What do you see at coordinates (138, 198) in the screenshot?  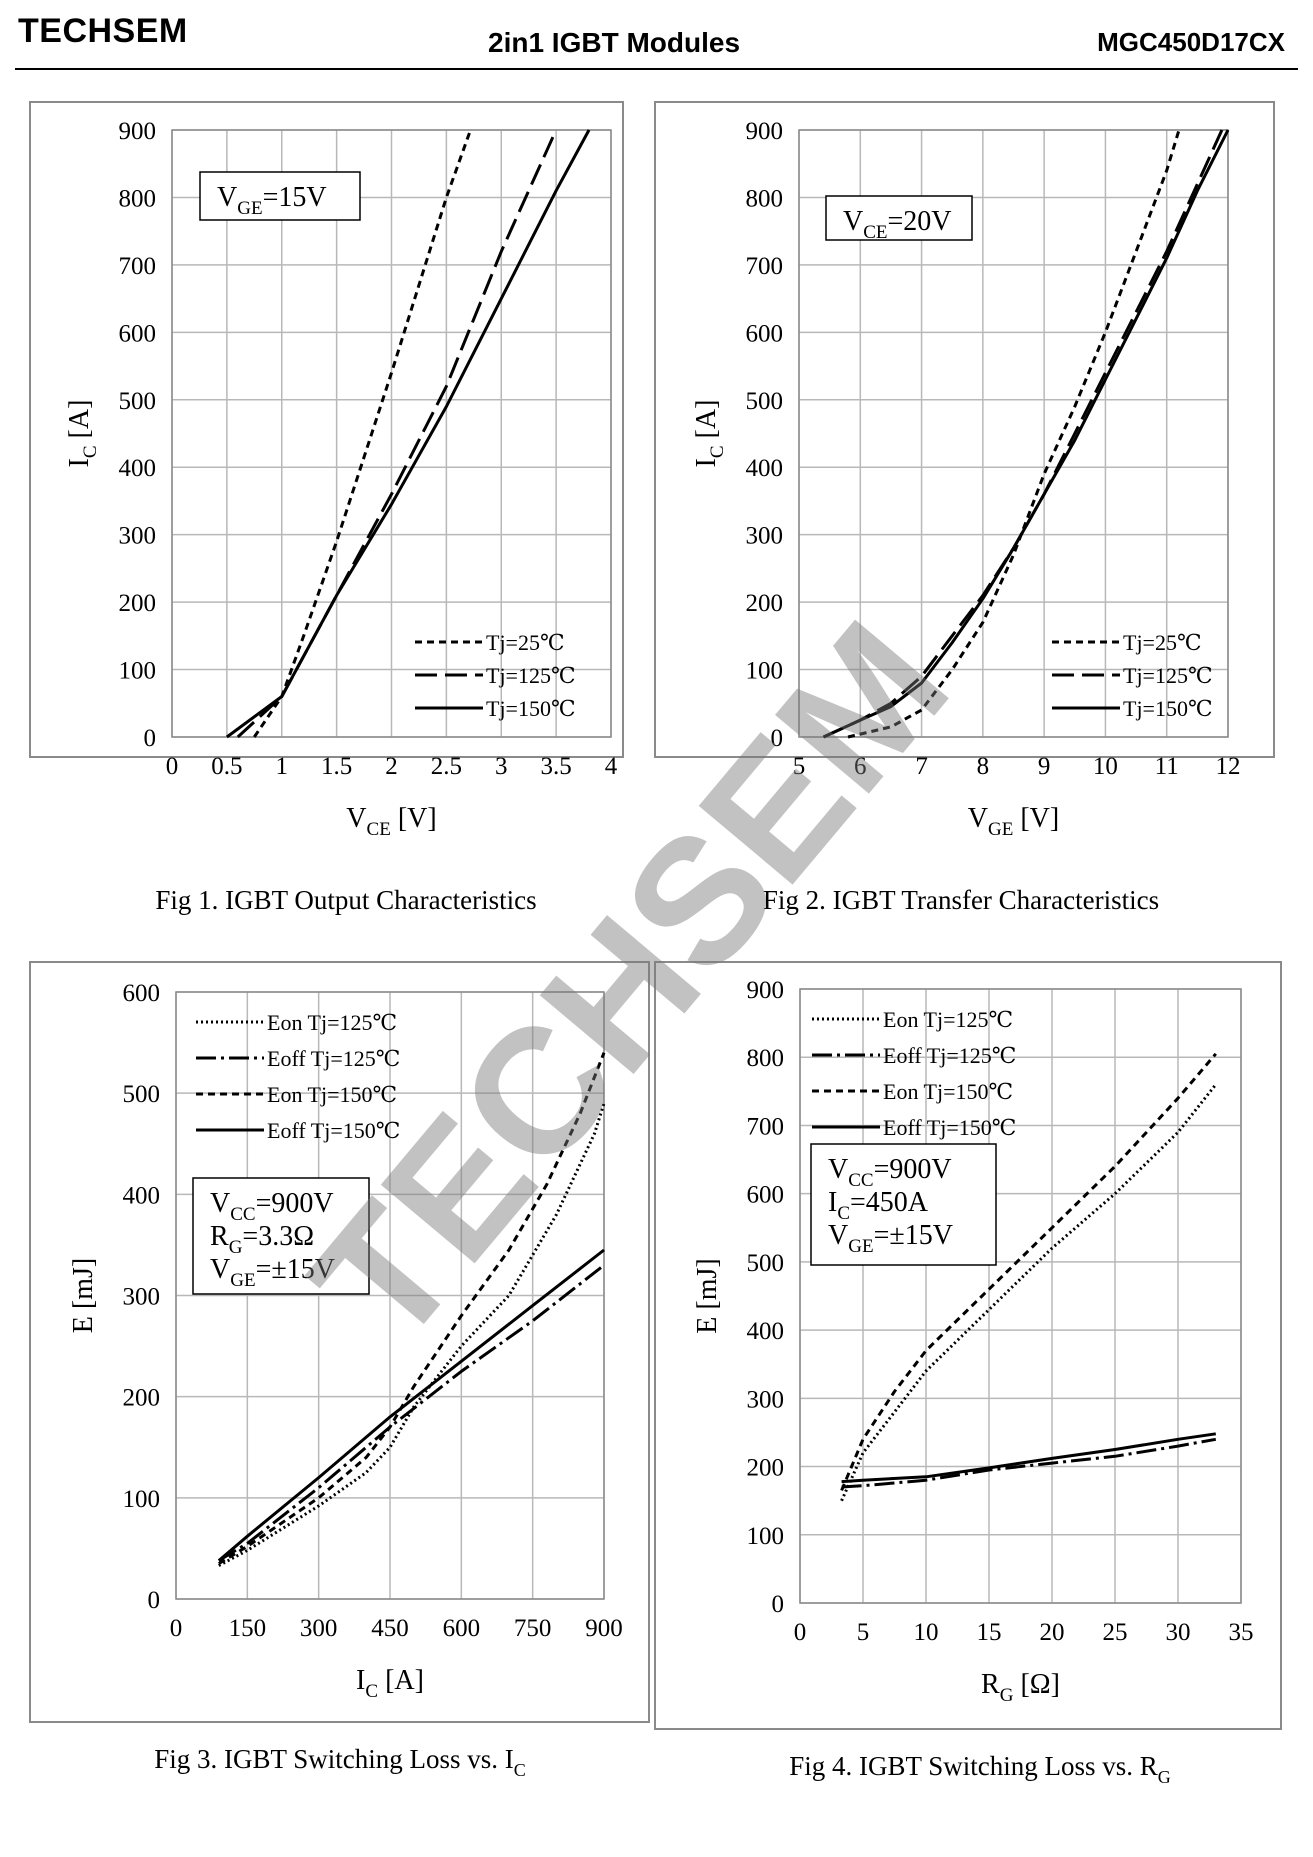 I see `fig1-ytick-label-8: 800` at bounding box center [138, 198].